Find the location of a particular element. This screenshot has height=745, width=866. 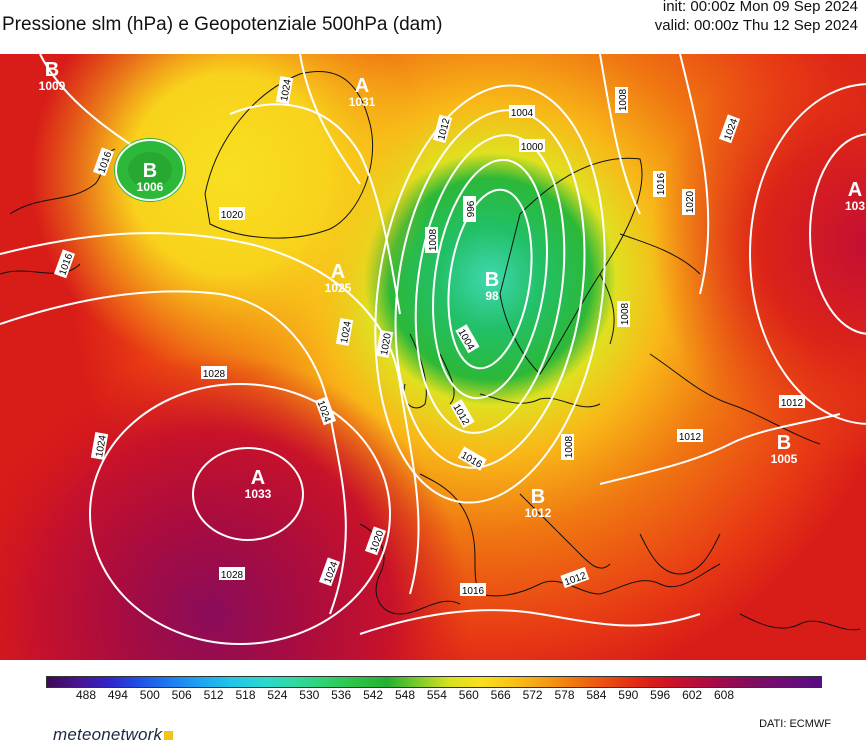

center-value: 1005 is located at coordinates (784, 459).